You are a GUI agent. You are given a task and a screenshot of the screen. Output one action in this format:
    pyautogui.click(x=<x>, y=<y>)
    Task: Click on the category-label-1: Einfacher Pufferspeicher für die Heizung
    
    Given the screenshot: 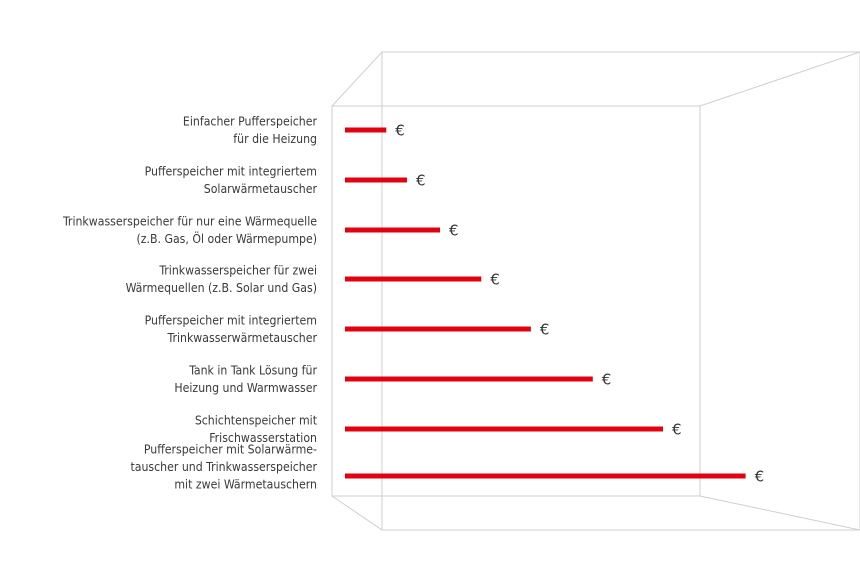 What is the action you would take?
    pyautogui.click(x=250, y=131)
    